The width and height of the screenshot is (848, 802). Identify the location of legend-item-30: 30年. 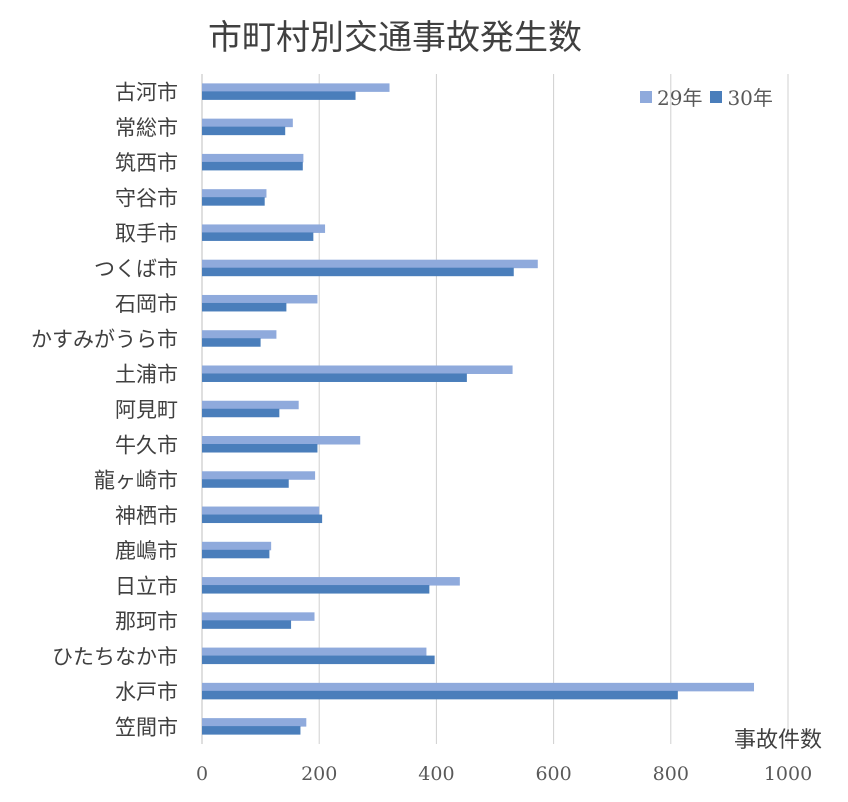
(741, 96).